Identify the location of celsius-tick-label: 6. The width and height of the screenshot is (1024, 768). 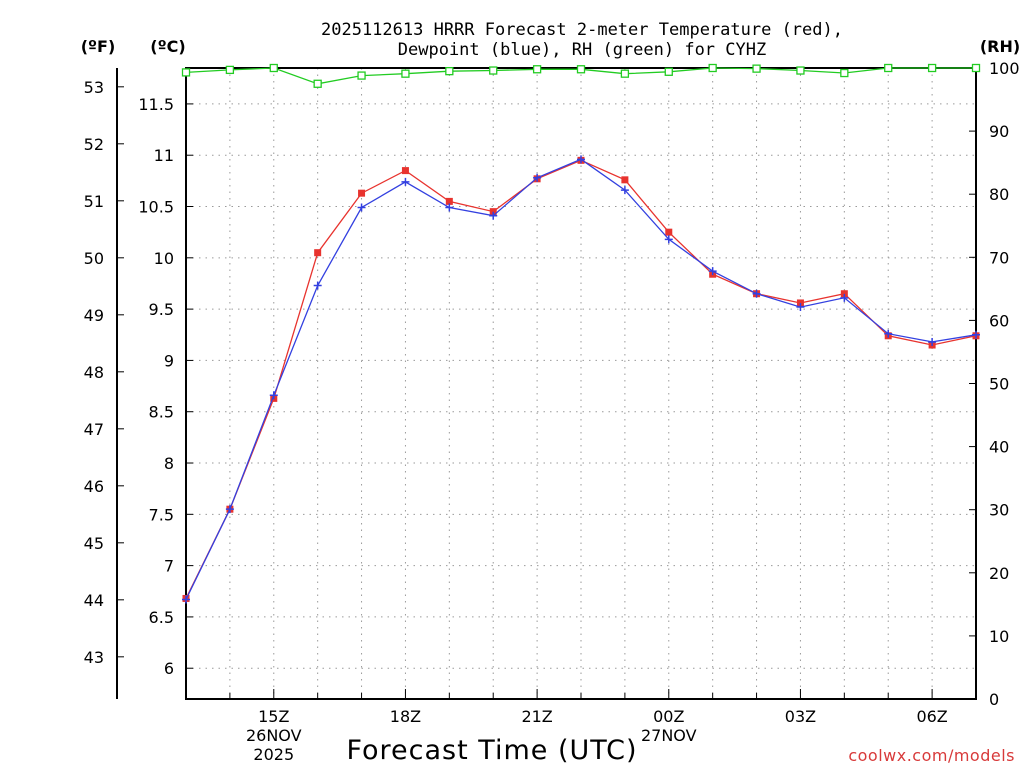
(169, 668).